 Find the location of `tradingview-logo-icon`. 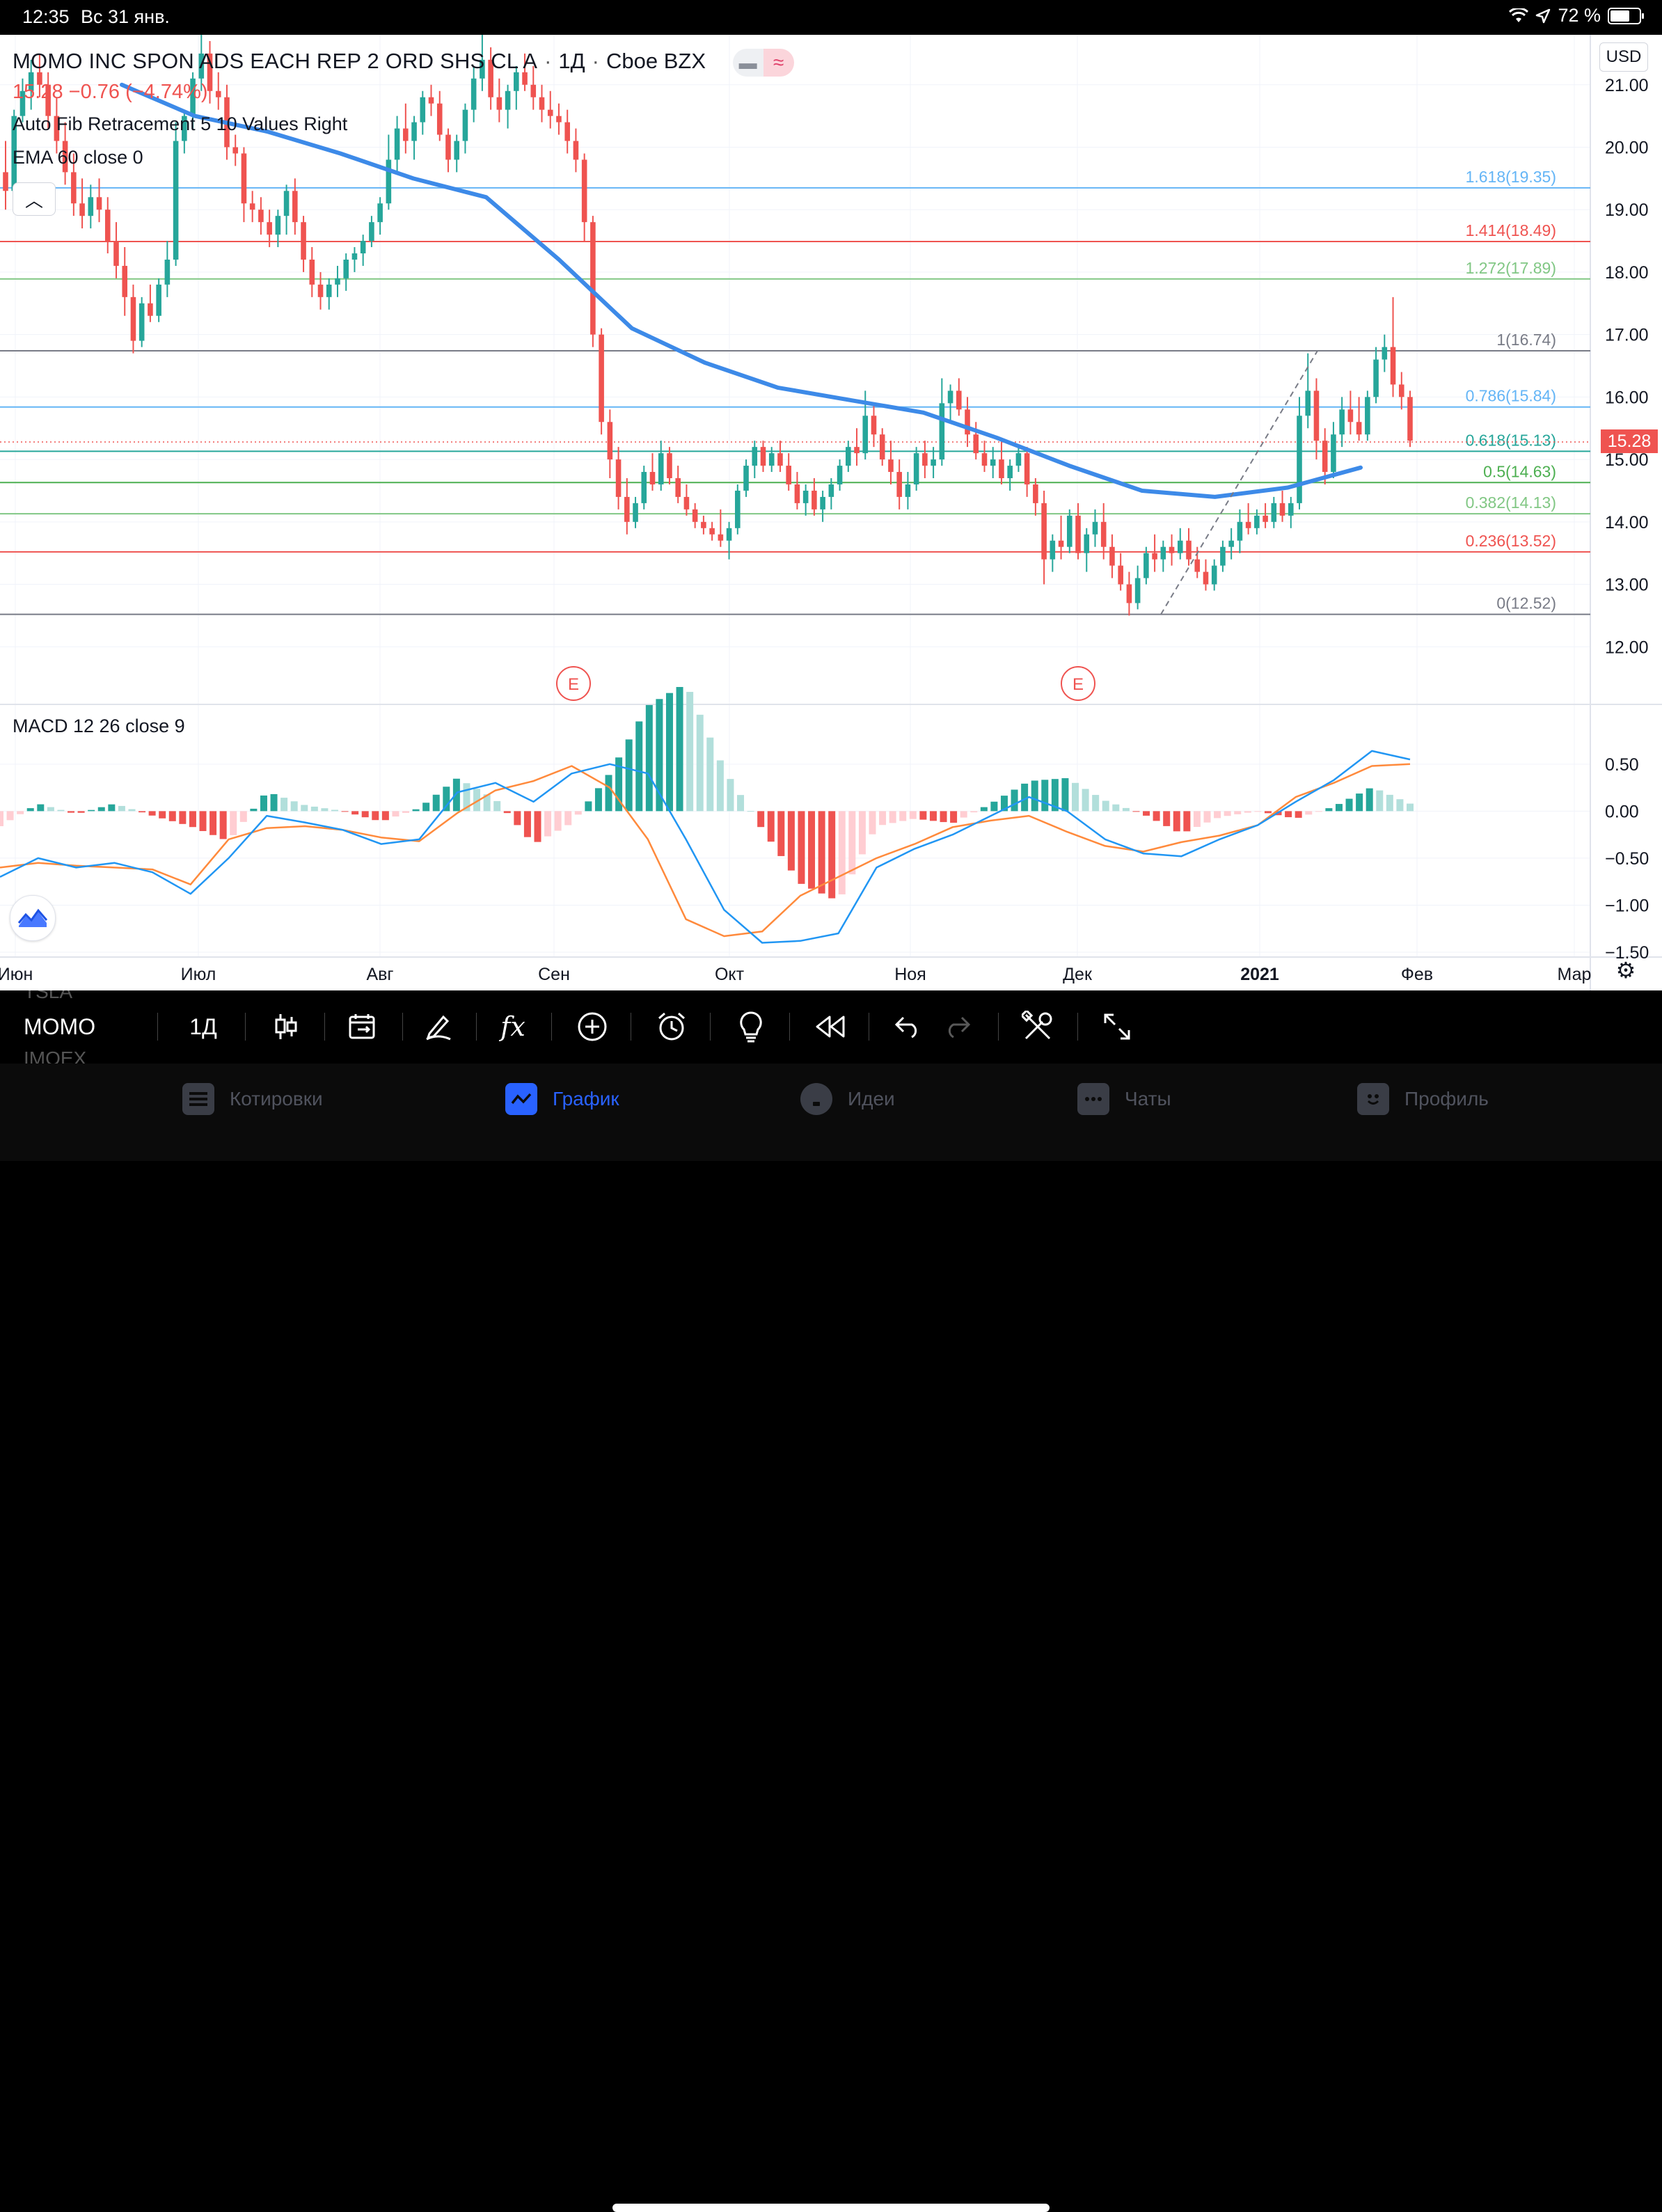

tradingview-logo-icon is located at coordinates (33, 918).